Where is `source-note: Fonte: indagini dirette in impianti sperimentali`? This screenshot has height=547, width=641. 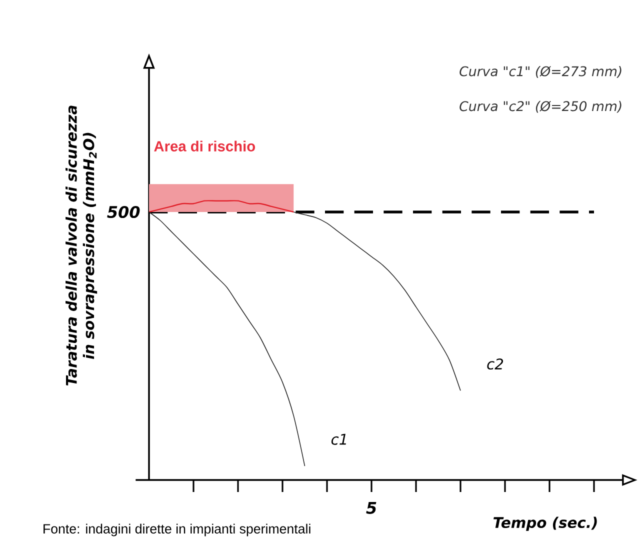 source-note: Fonte: indagini dirette in impianti sperimentali is located at coordinates (177, 530).